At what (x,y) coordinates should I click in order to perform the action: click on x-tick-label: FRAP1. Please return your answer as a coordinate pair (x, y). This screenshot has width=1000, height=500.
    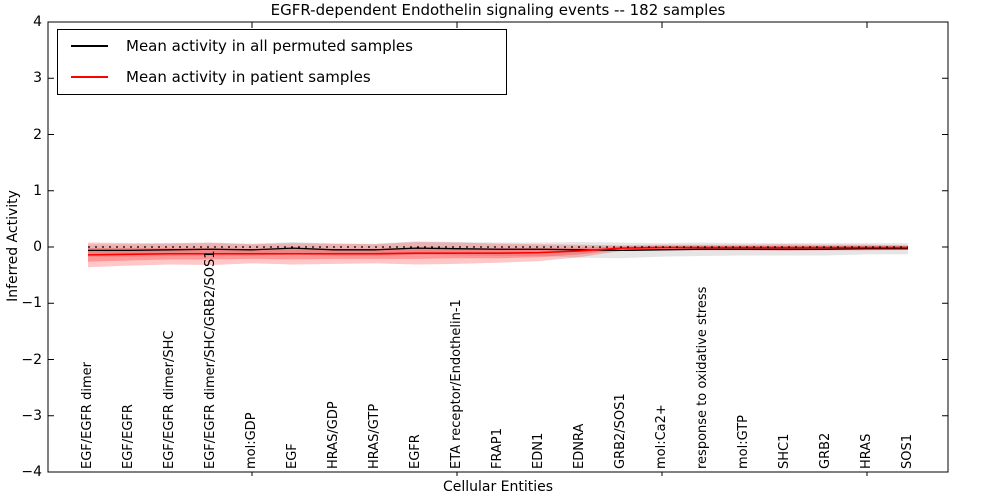
    Looking at the image, I should click on (497, 448).